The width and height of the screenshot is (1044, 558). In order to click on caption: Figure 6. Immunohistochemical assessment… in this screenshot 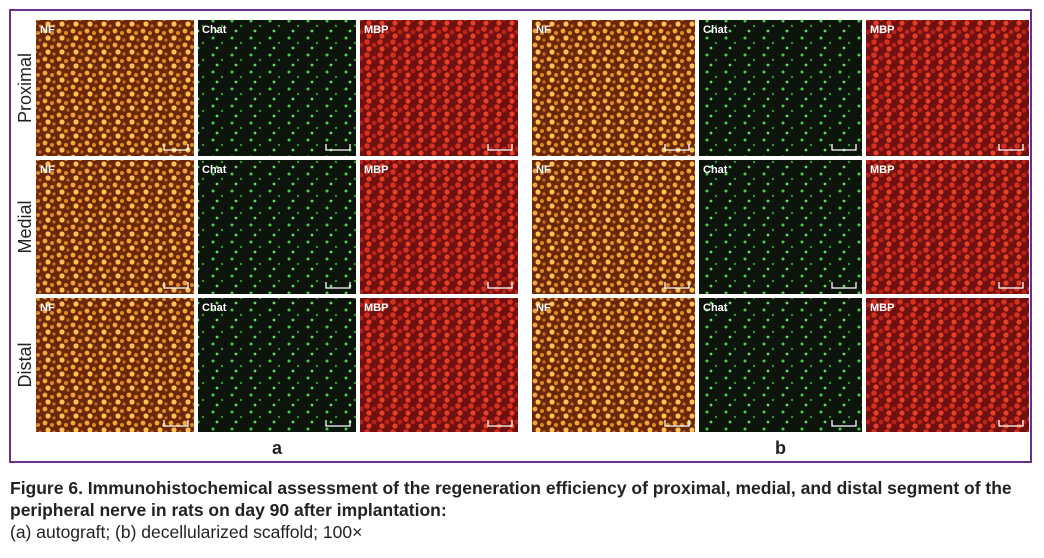, I will do `click(522, 510)`.